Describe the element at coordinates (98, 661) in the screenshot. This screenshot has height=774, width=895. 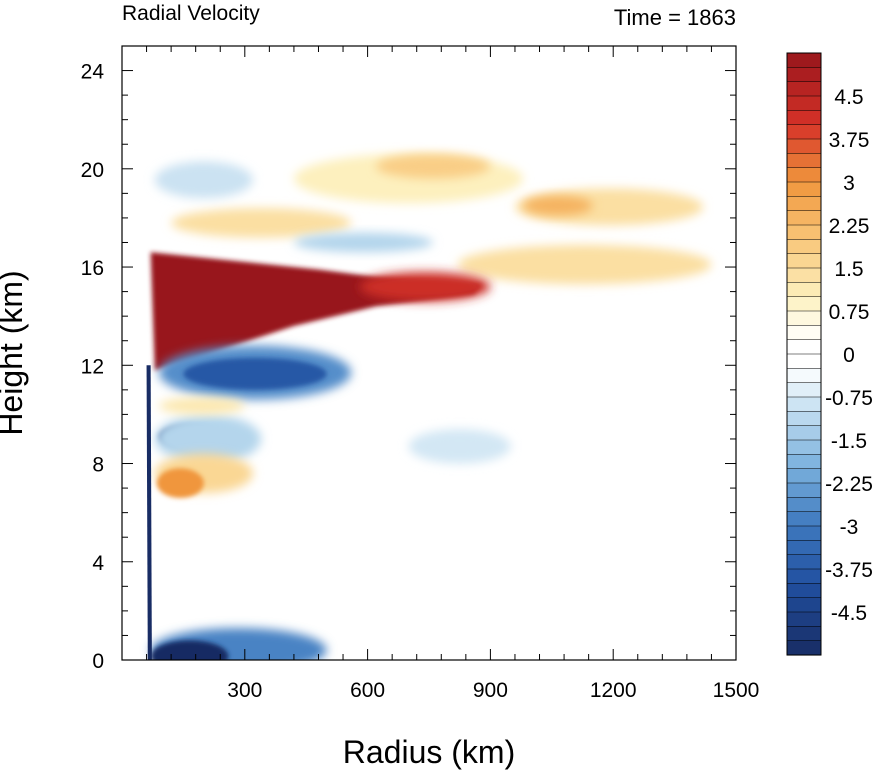
I see `y-tick-label: 0` at that location.